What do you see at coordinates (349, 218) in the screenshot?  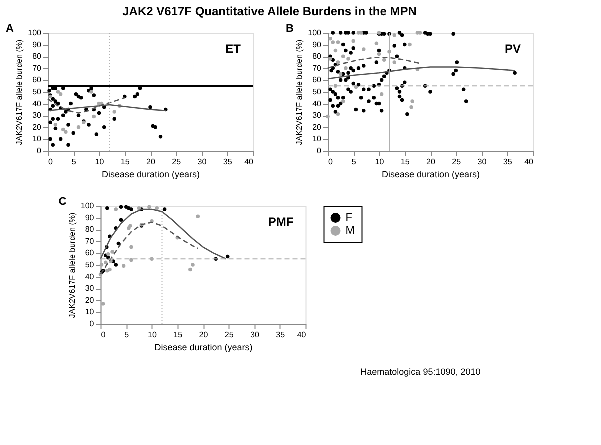 I see `legend-label: F` at bounding box center [349, 218].